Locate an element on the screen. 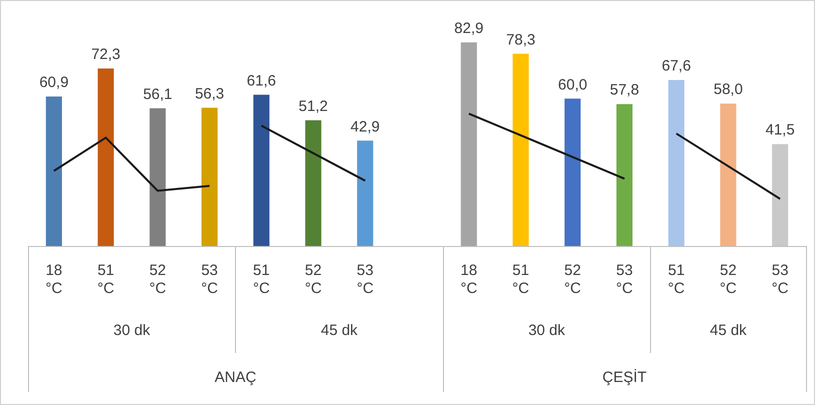 The height and width of the screenshot is (405, 815). data-label: 82,9 is located at coordinates (469, 29).